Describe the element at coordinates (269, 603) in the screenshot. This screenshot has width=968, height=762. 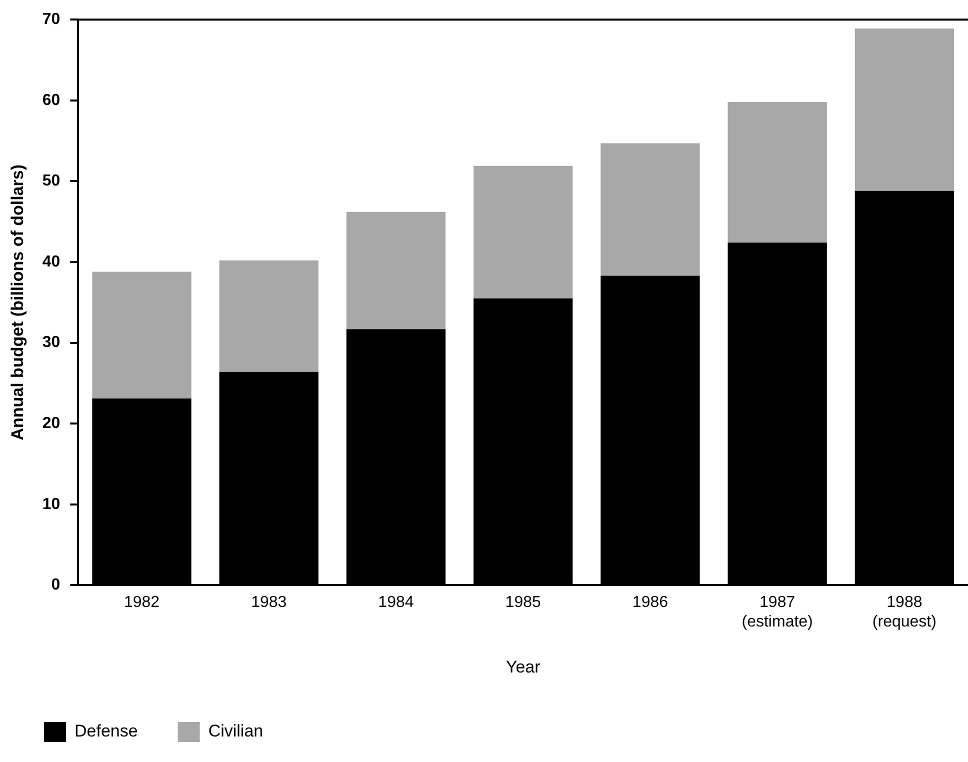
I see `x-tick-label: 1983` at that location.